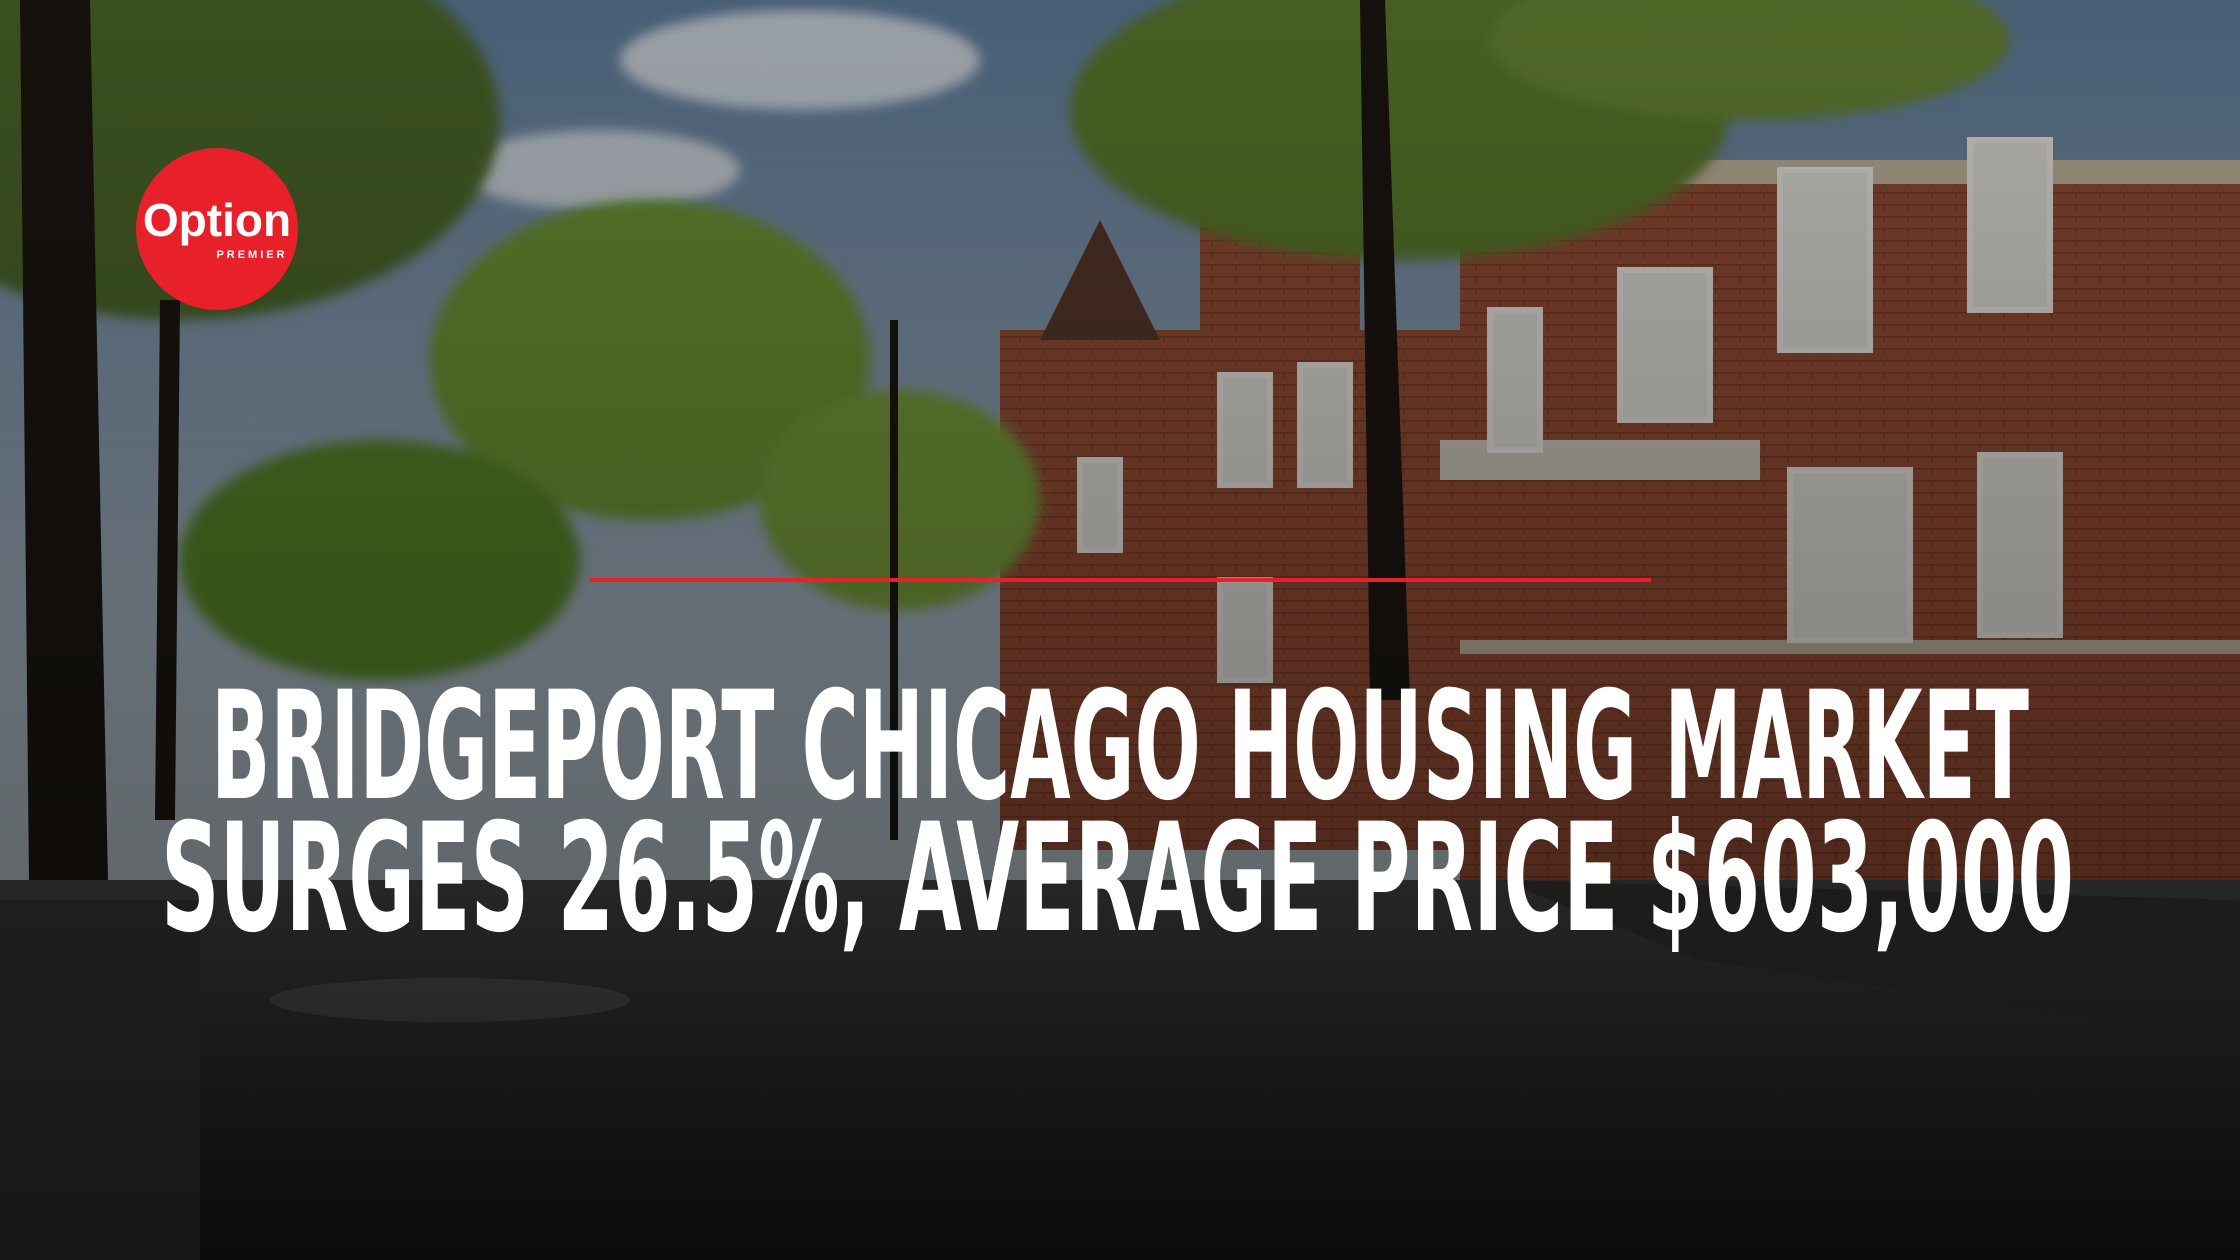  Describe the element at coordinates (217, 220) in the screenshot. I see `logo-name: Option` at that location.